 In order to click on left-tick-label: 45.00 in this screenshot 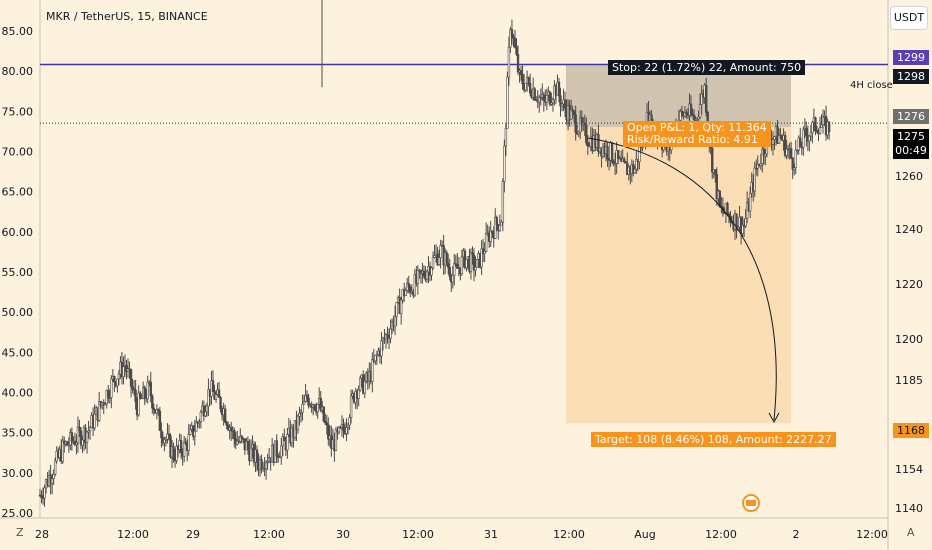, I will do `click(18, 352)`.